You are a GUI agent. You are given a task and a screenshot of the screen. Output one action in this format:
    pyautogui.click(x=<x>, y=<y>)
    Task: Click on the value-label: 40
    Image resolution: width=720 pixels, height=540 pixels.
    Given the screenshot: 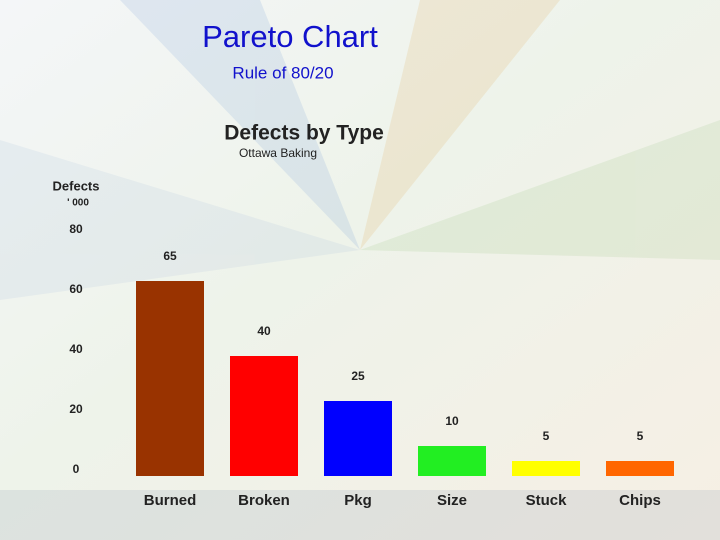 What is the action you would take?
    pyautogui.click(x=264, y=331)
    